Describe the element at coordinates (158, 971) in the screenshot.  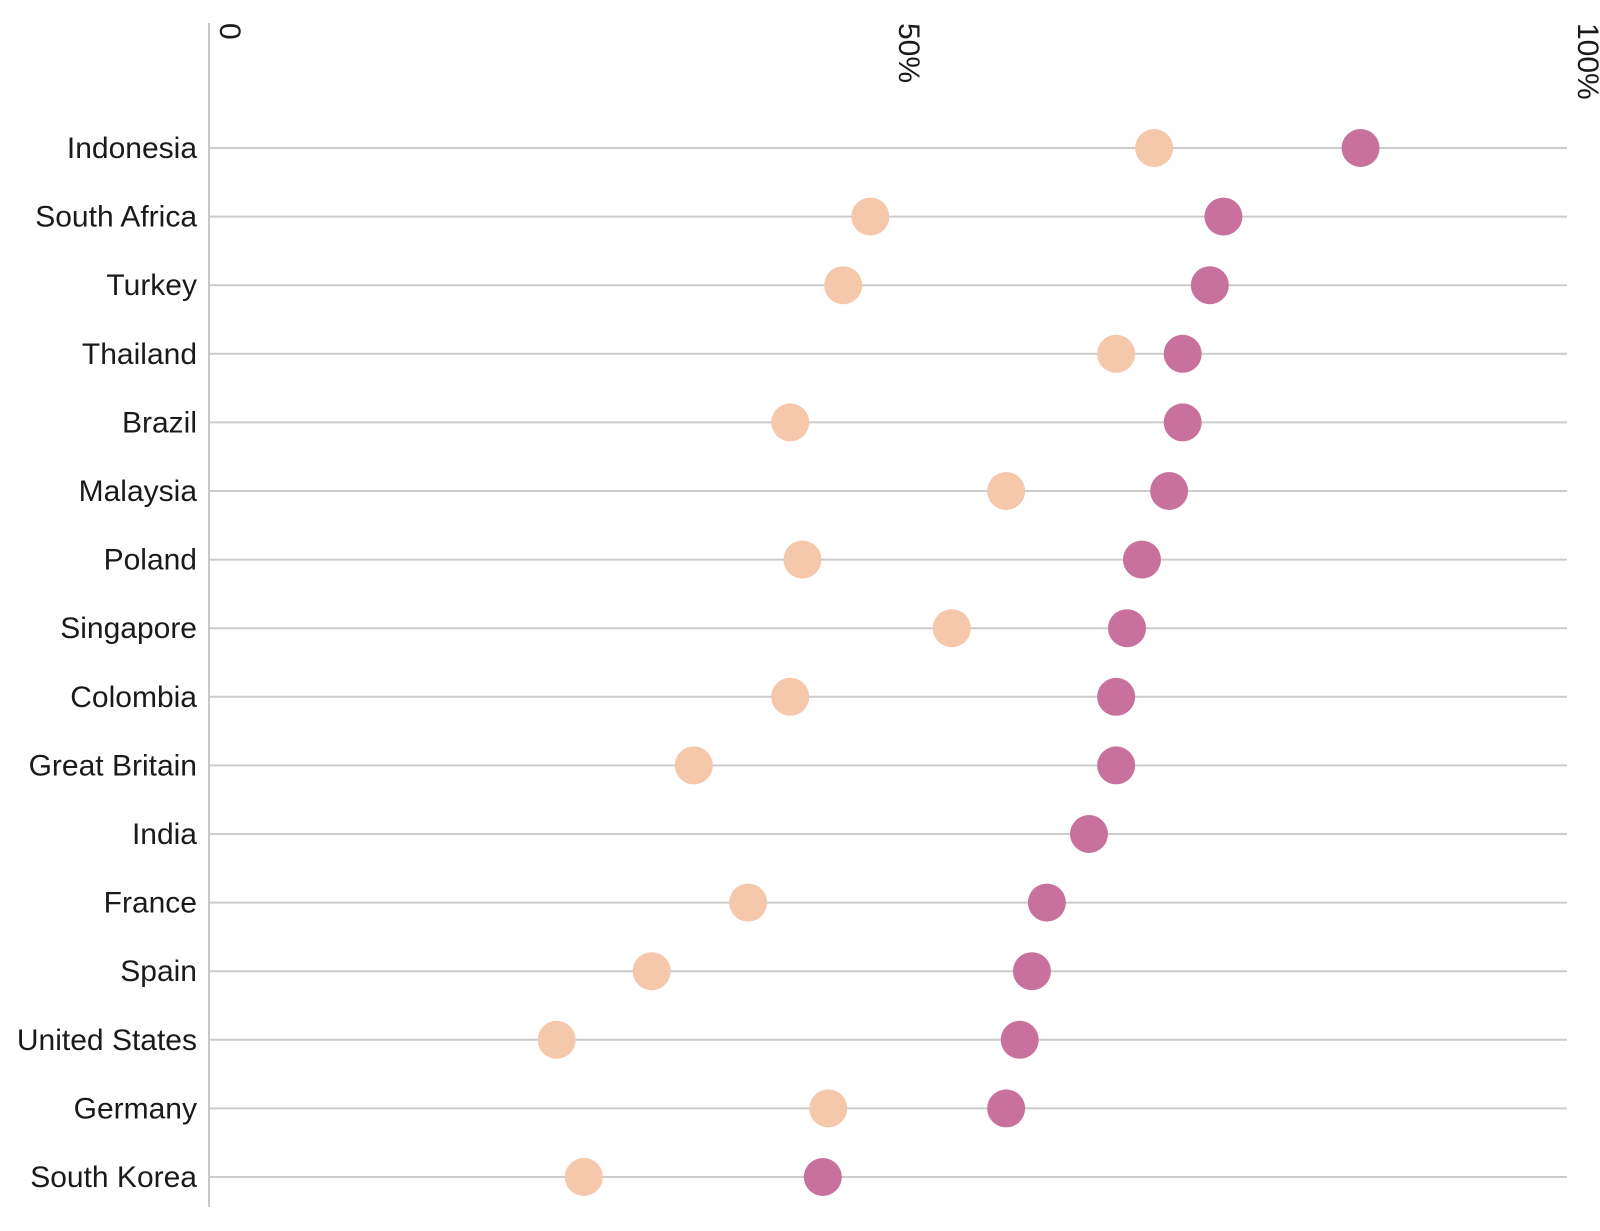
I see `country-label-spain: Spain` at that location.